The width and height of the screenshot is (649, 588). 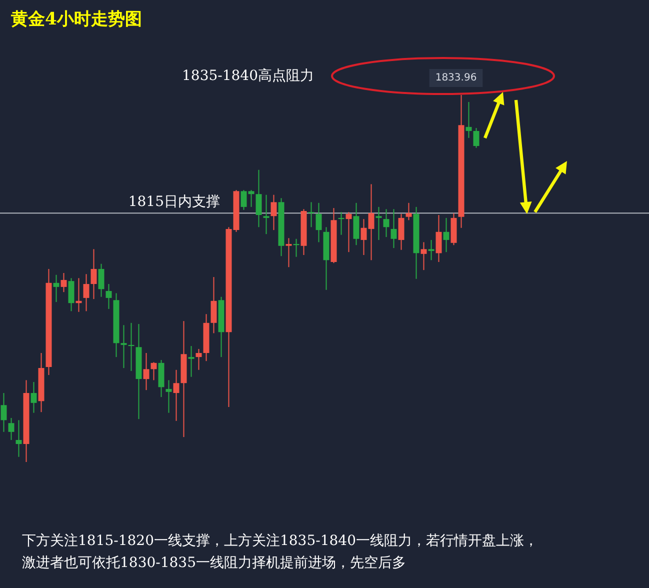 What do you see at coordinates (76, 20) in the screenshot?
I see `chart-title: 黄金4小时走势图` at bounding box center [76, 20].